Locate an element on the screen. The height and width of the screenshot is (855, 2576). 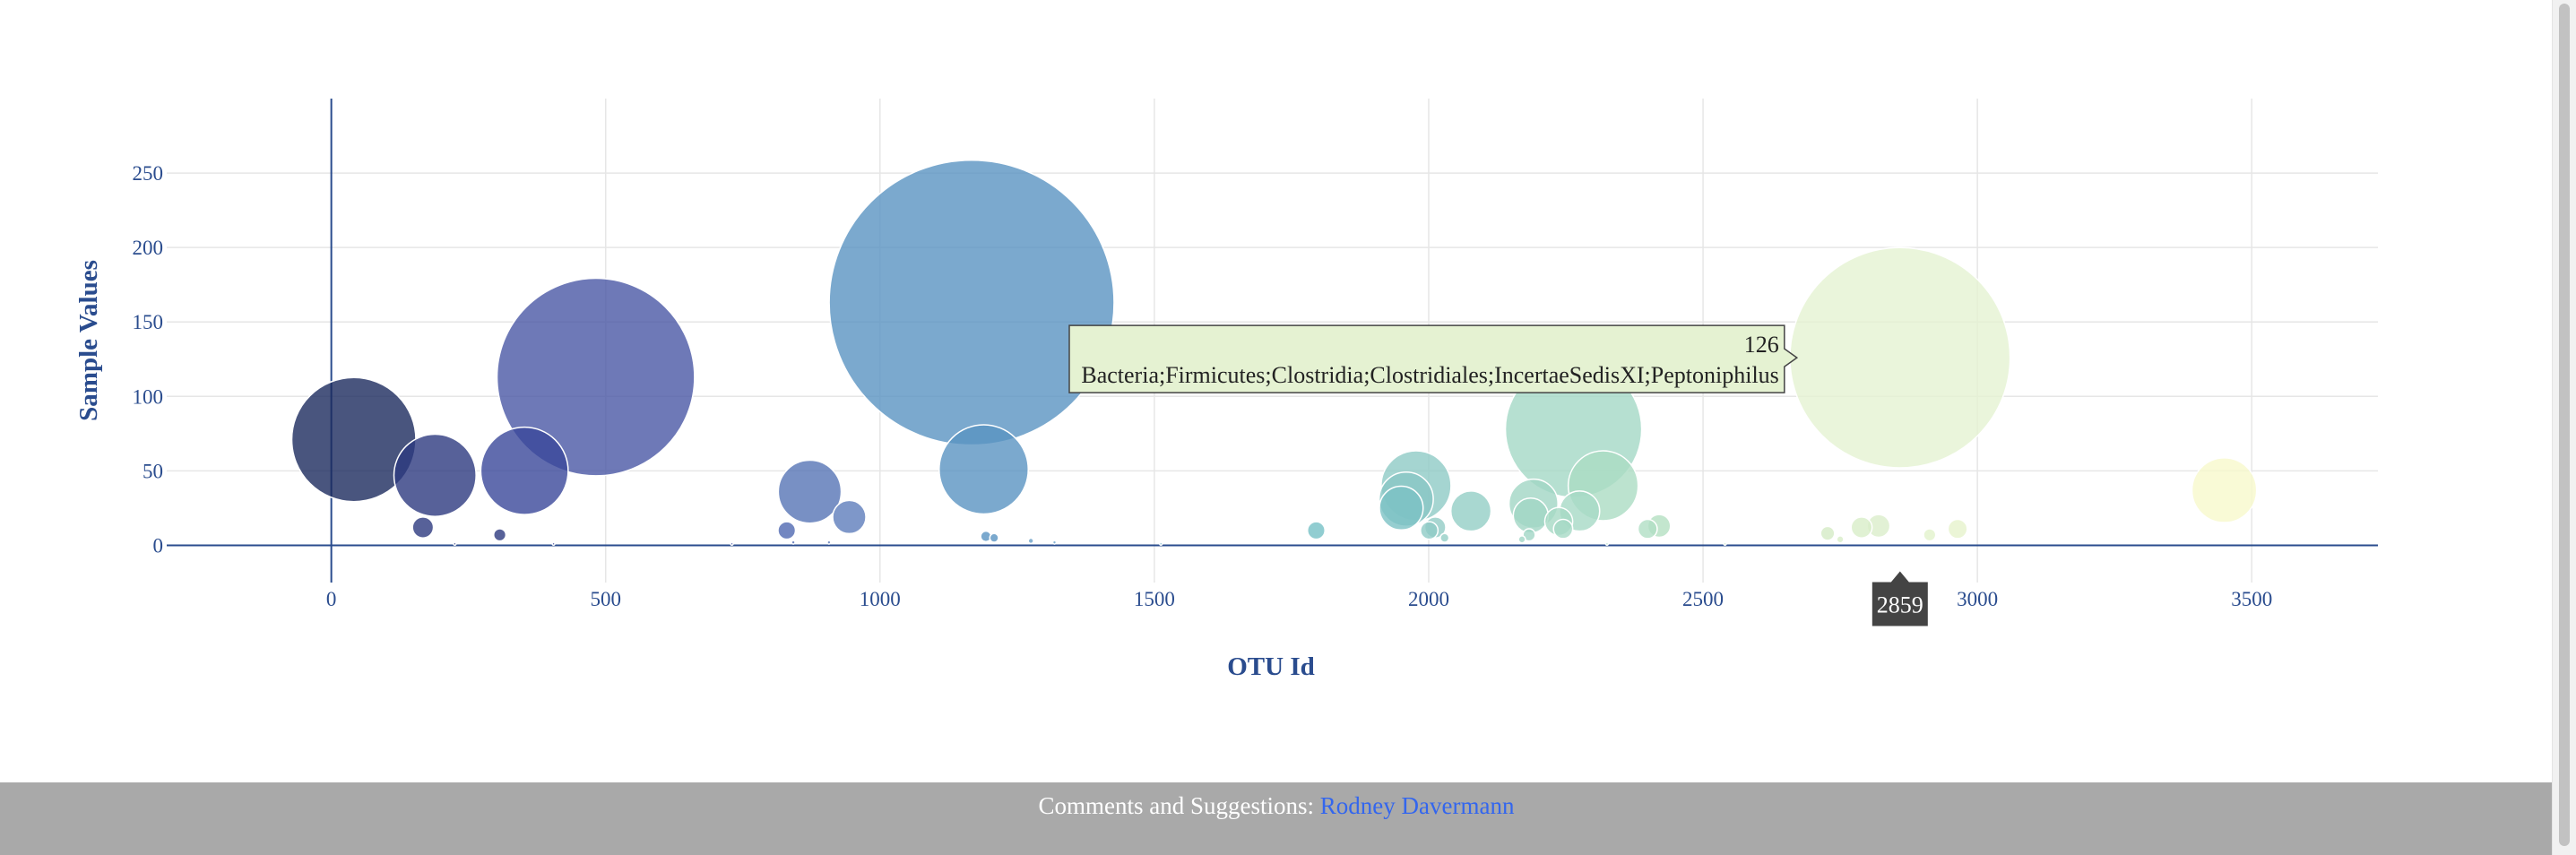
author-link: Rodney Davermann is located at coordinates (1417, 805).